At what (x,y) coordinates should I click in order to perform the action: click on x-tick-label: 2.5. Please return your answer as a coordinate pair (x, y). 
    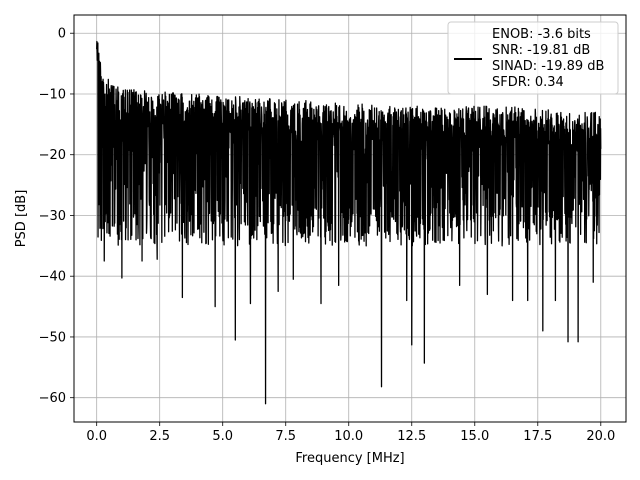
    Looking at the image, I should click on (159, 436).